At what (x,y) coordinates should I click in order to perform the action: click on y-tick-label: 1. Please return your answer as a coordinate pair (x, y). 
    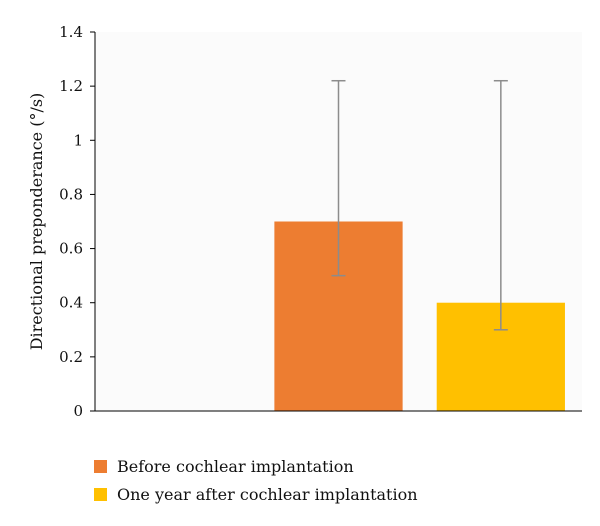
    Looking at the image, I should click on (78, 140).